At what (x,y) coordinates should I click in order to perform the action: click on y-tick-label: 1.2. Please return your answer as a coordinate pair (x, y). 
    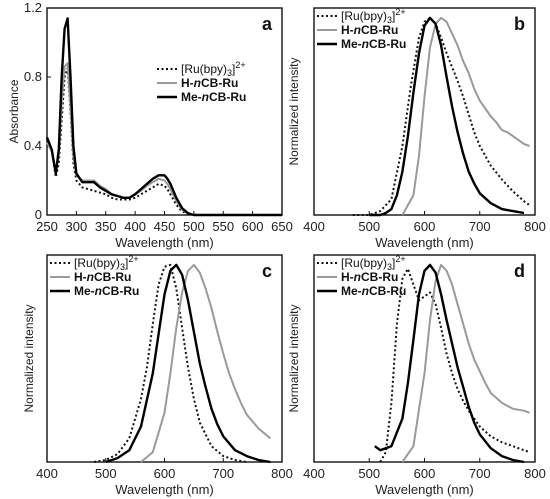
    Looking at the image, I should click on (33, 7).